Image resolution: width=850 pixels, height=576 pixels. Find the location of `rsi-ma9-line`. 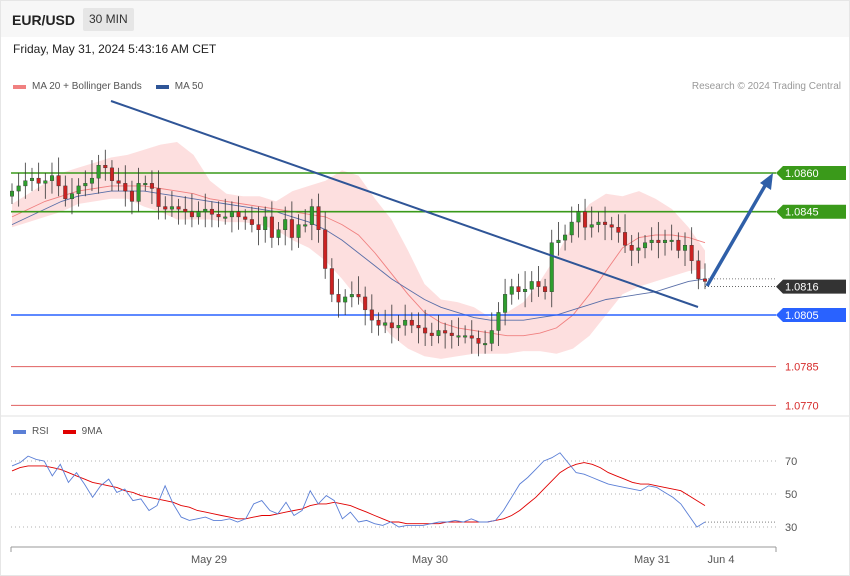

rsi-ma9-line is located at coordinates (358, 493).